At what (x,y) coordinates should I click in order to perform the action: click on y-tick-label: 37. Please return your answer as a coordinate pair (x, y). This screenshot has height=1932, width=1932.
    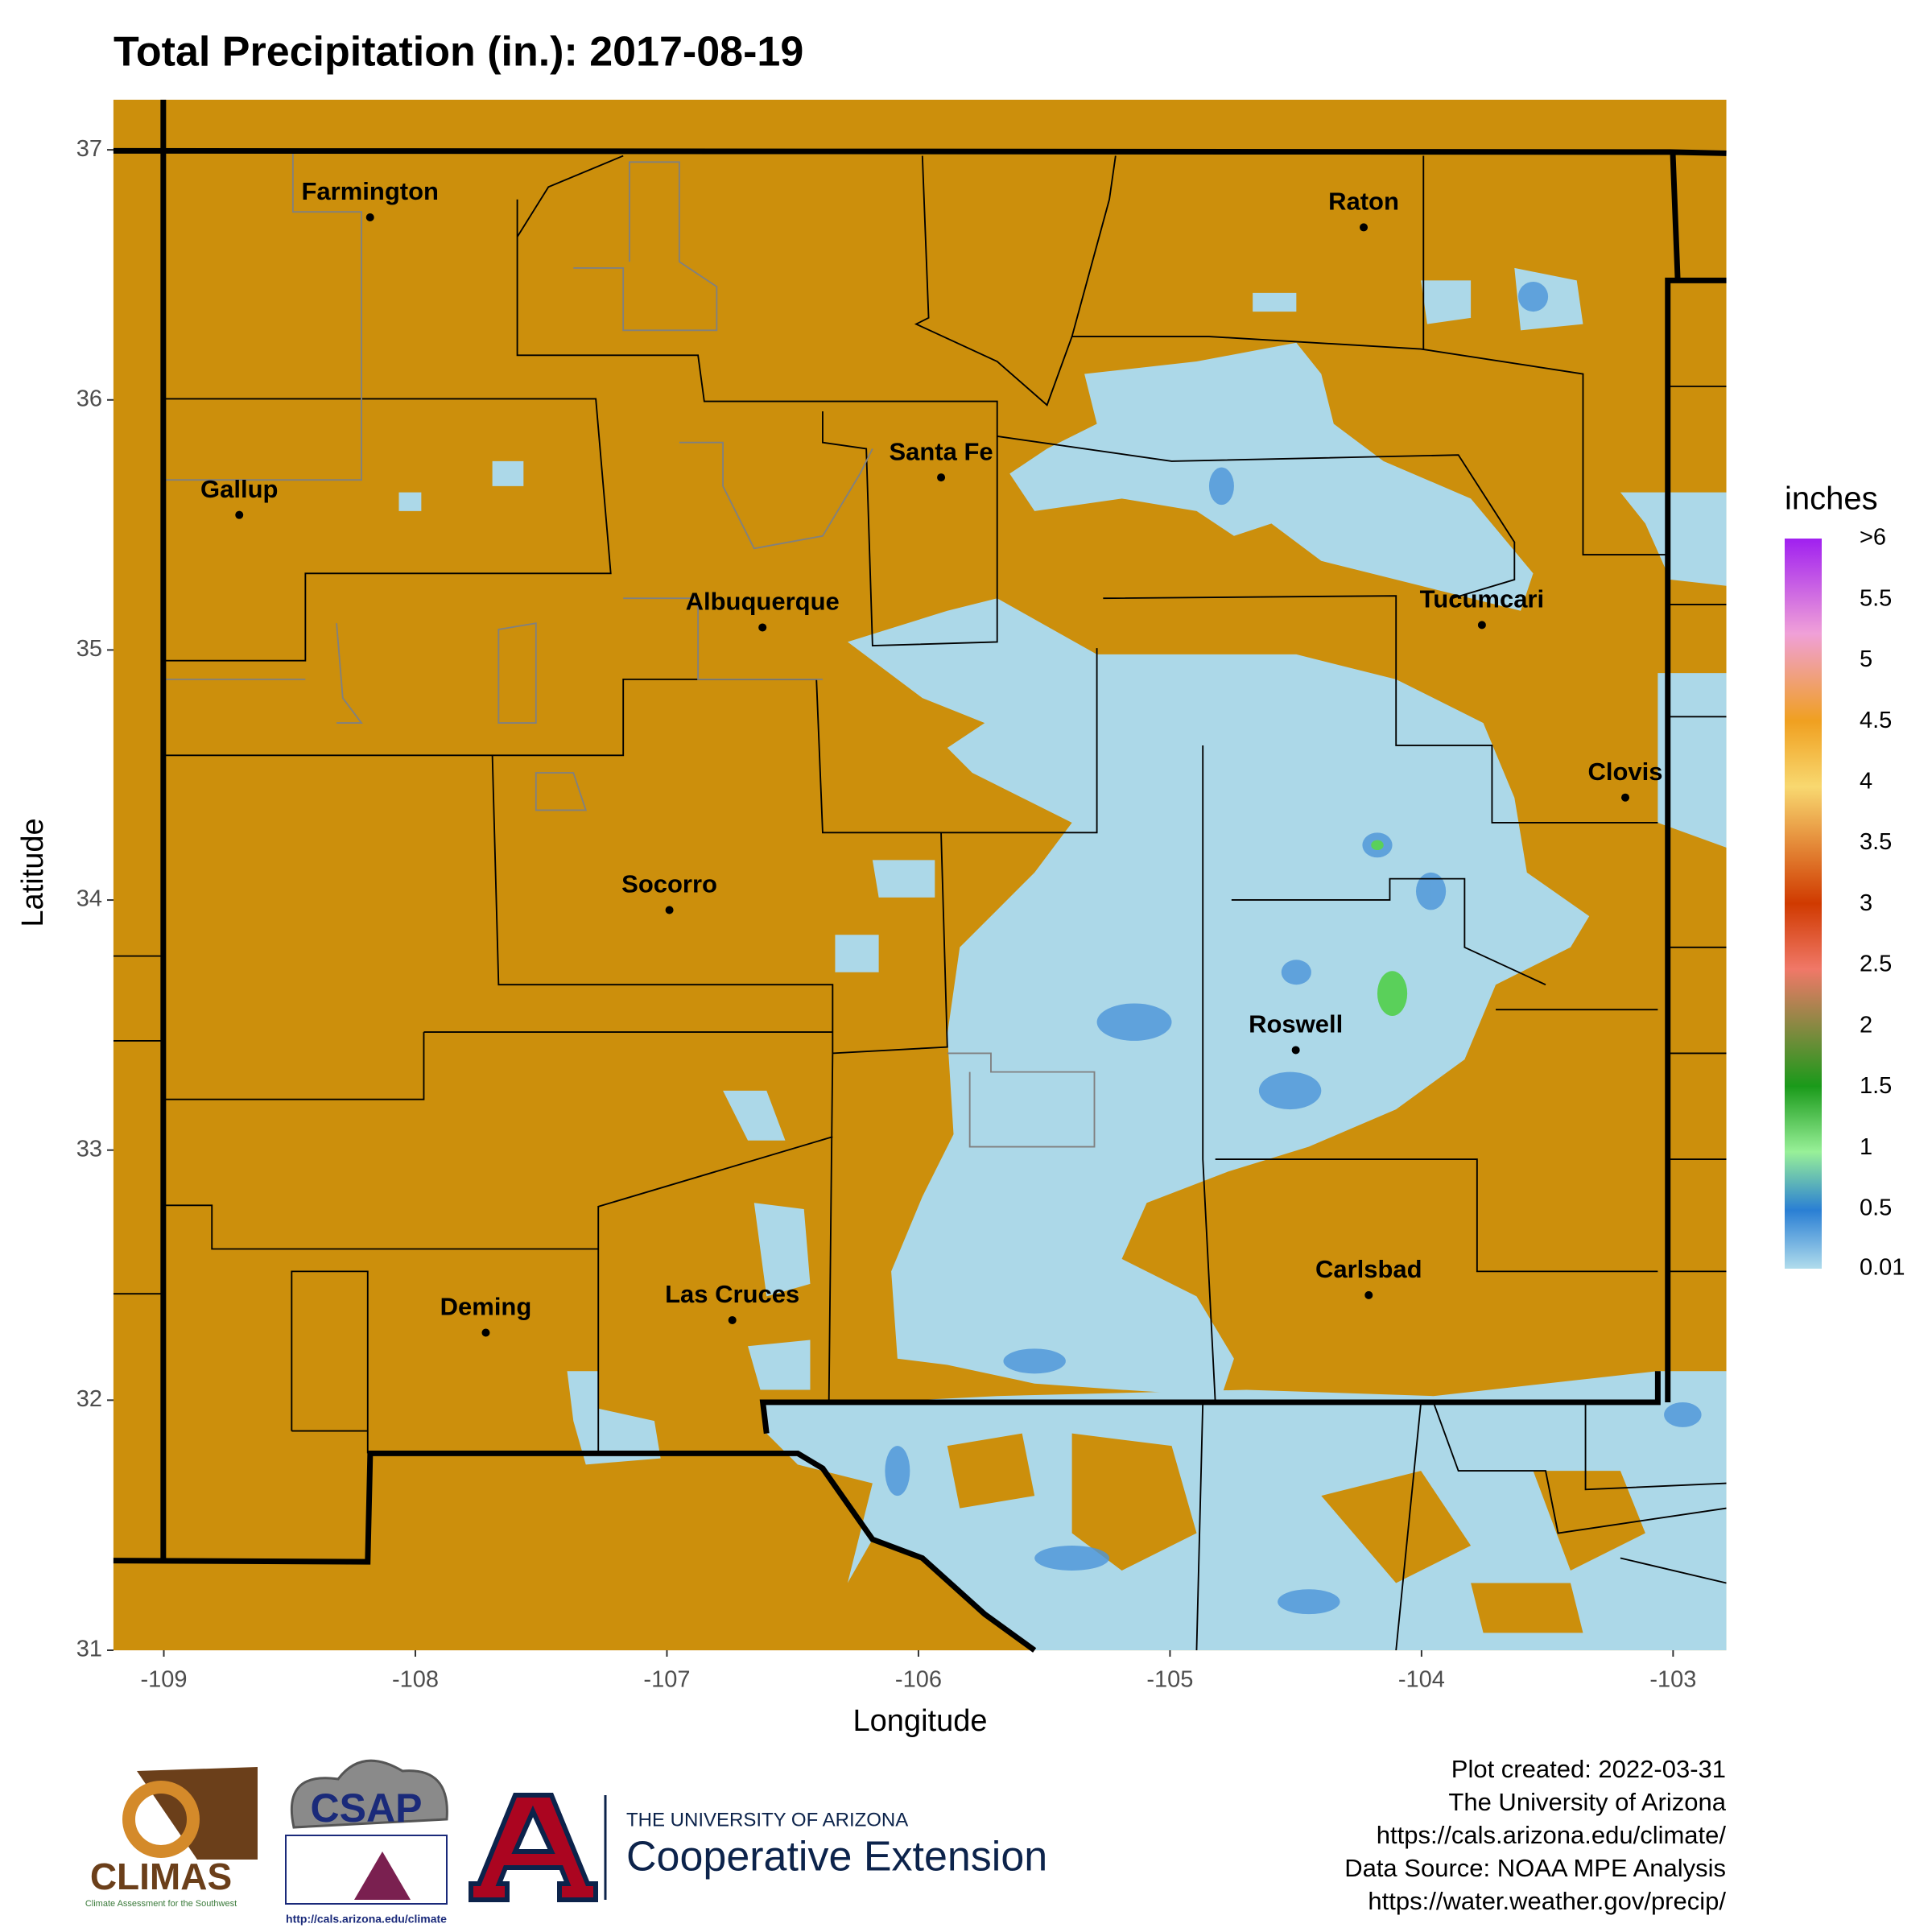
    Looking at the image, I should click on (89, 149).